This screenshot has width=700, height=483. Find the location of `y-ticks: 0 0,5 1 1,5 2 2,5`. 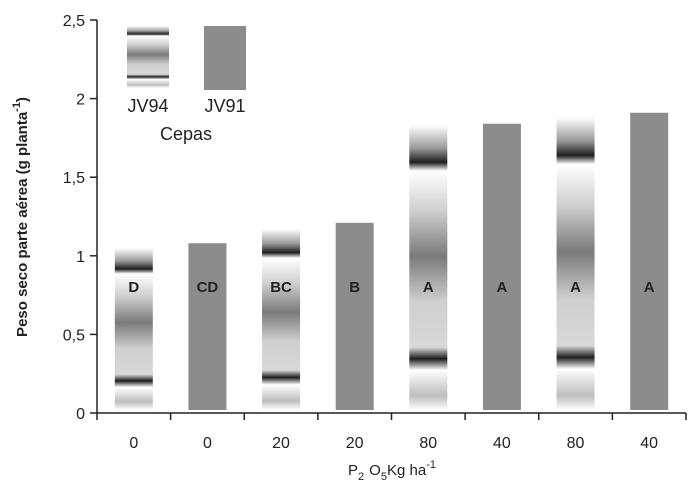

y-ticks: 0 0,5 1 1,5 2 2,5 is located at coordinates (80, 218).